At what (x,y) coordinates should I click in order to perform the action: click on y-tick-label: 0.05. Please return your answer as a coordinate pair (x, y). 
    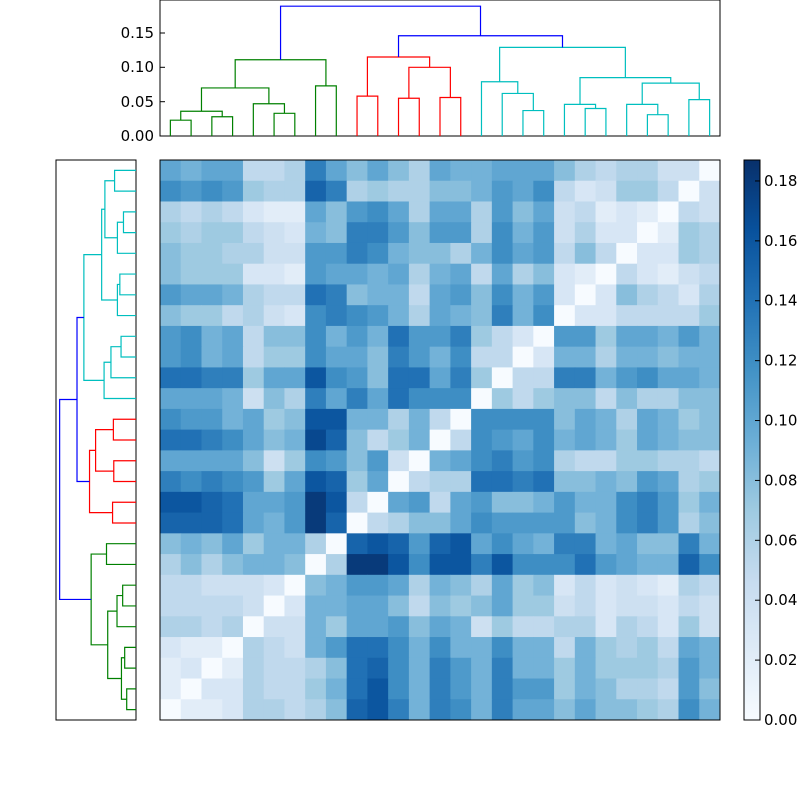
    Looking at the image, I should click on (137, 102).